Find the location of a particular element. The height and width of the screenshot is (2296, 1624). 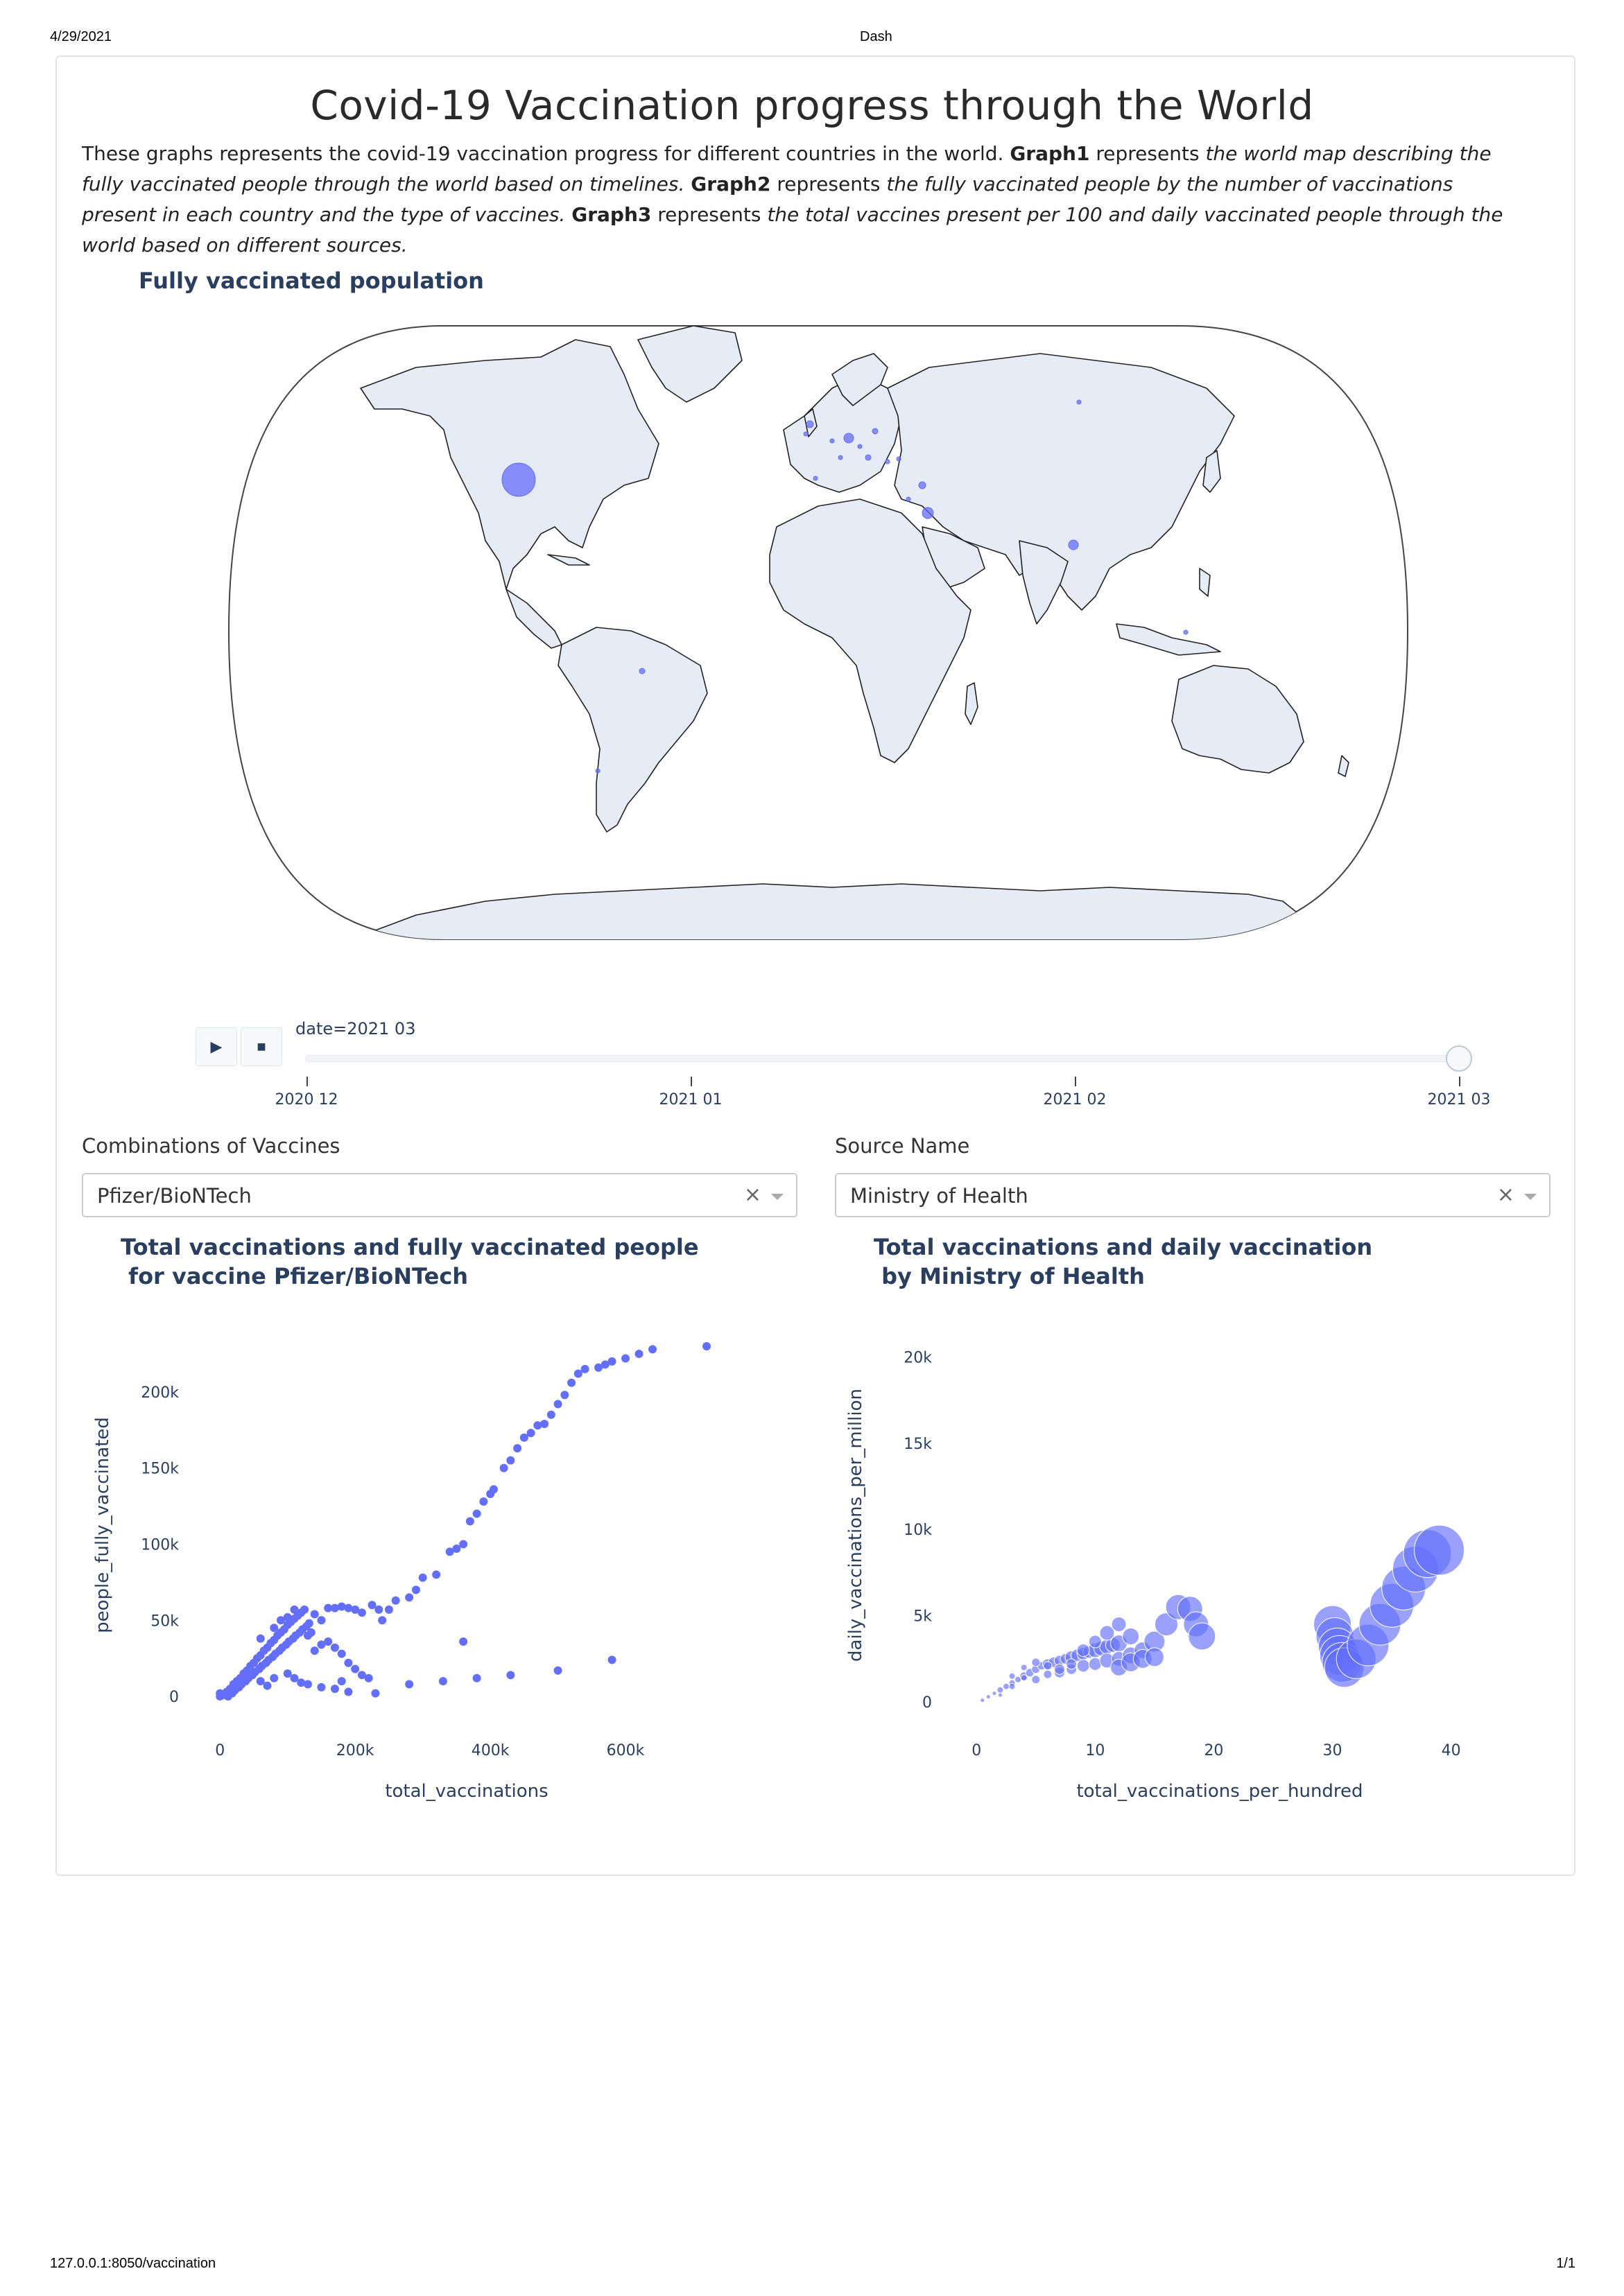

map-marker-switzerland is located at coordinates (841, 457).